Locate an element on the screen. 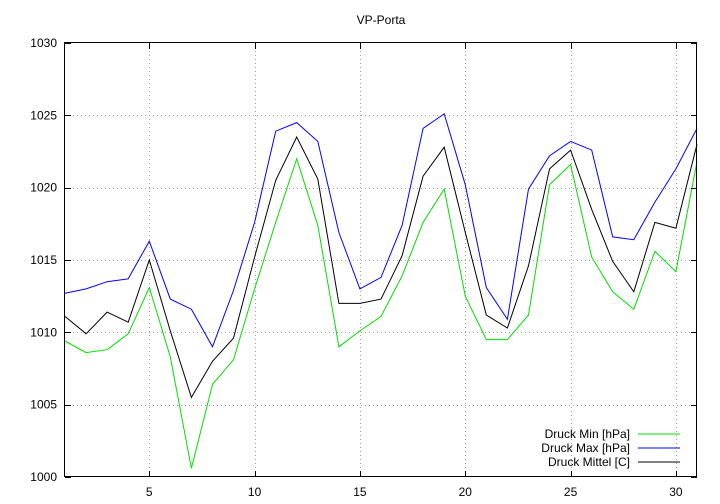 This screenshot has height=504, width=720. y-tick-label: 1020 is located at coordinates (43, 188).